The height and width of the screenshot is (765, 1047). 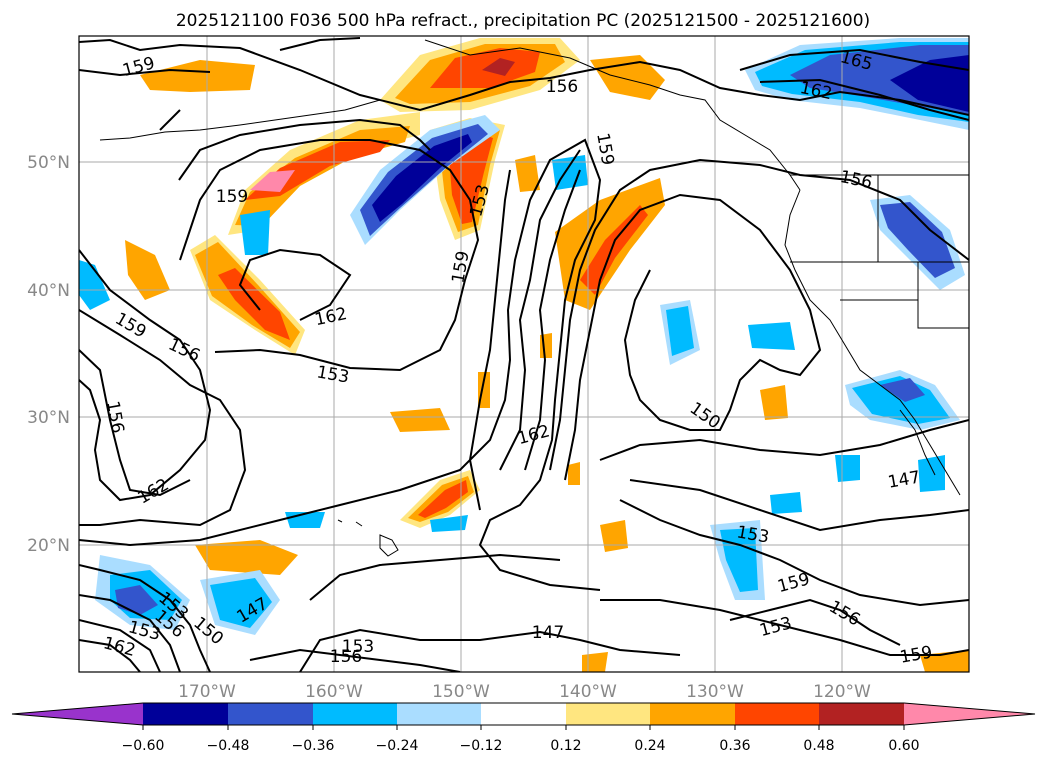 What do you see at coordinates (565, 746) in the screenshot?
I see `colorbar-tick-label: 0.12` at bounding box center [565, 746].